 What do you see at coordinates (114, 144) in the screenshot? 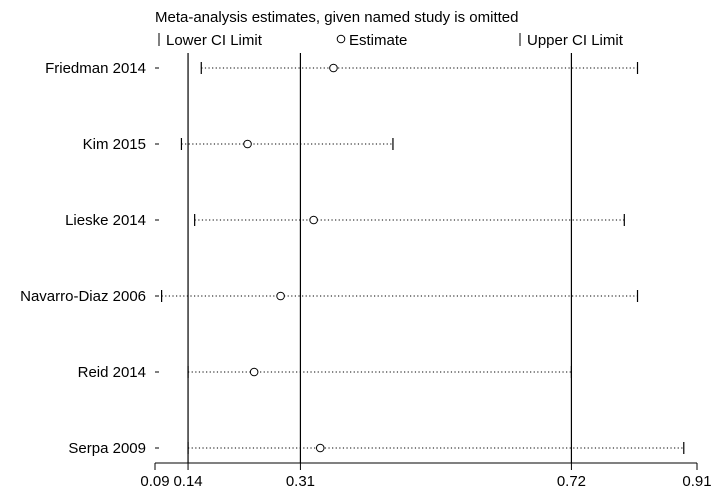
I see `study-label: Kim 2015` at bounding box center [114, 144].